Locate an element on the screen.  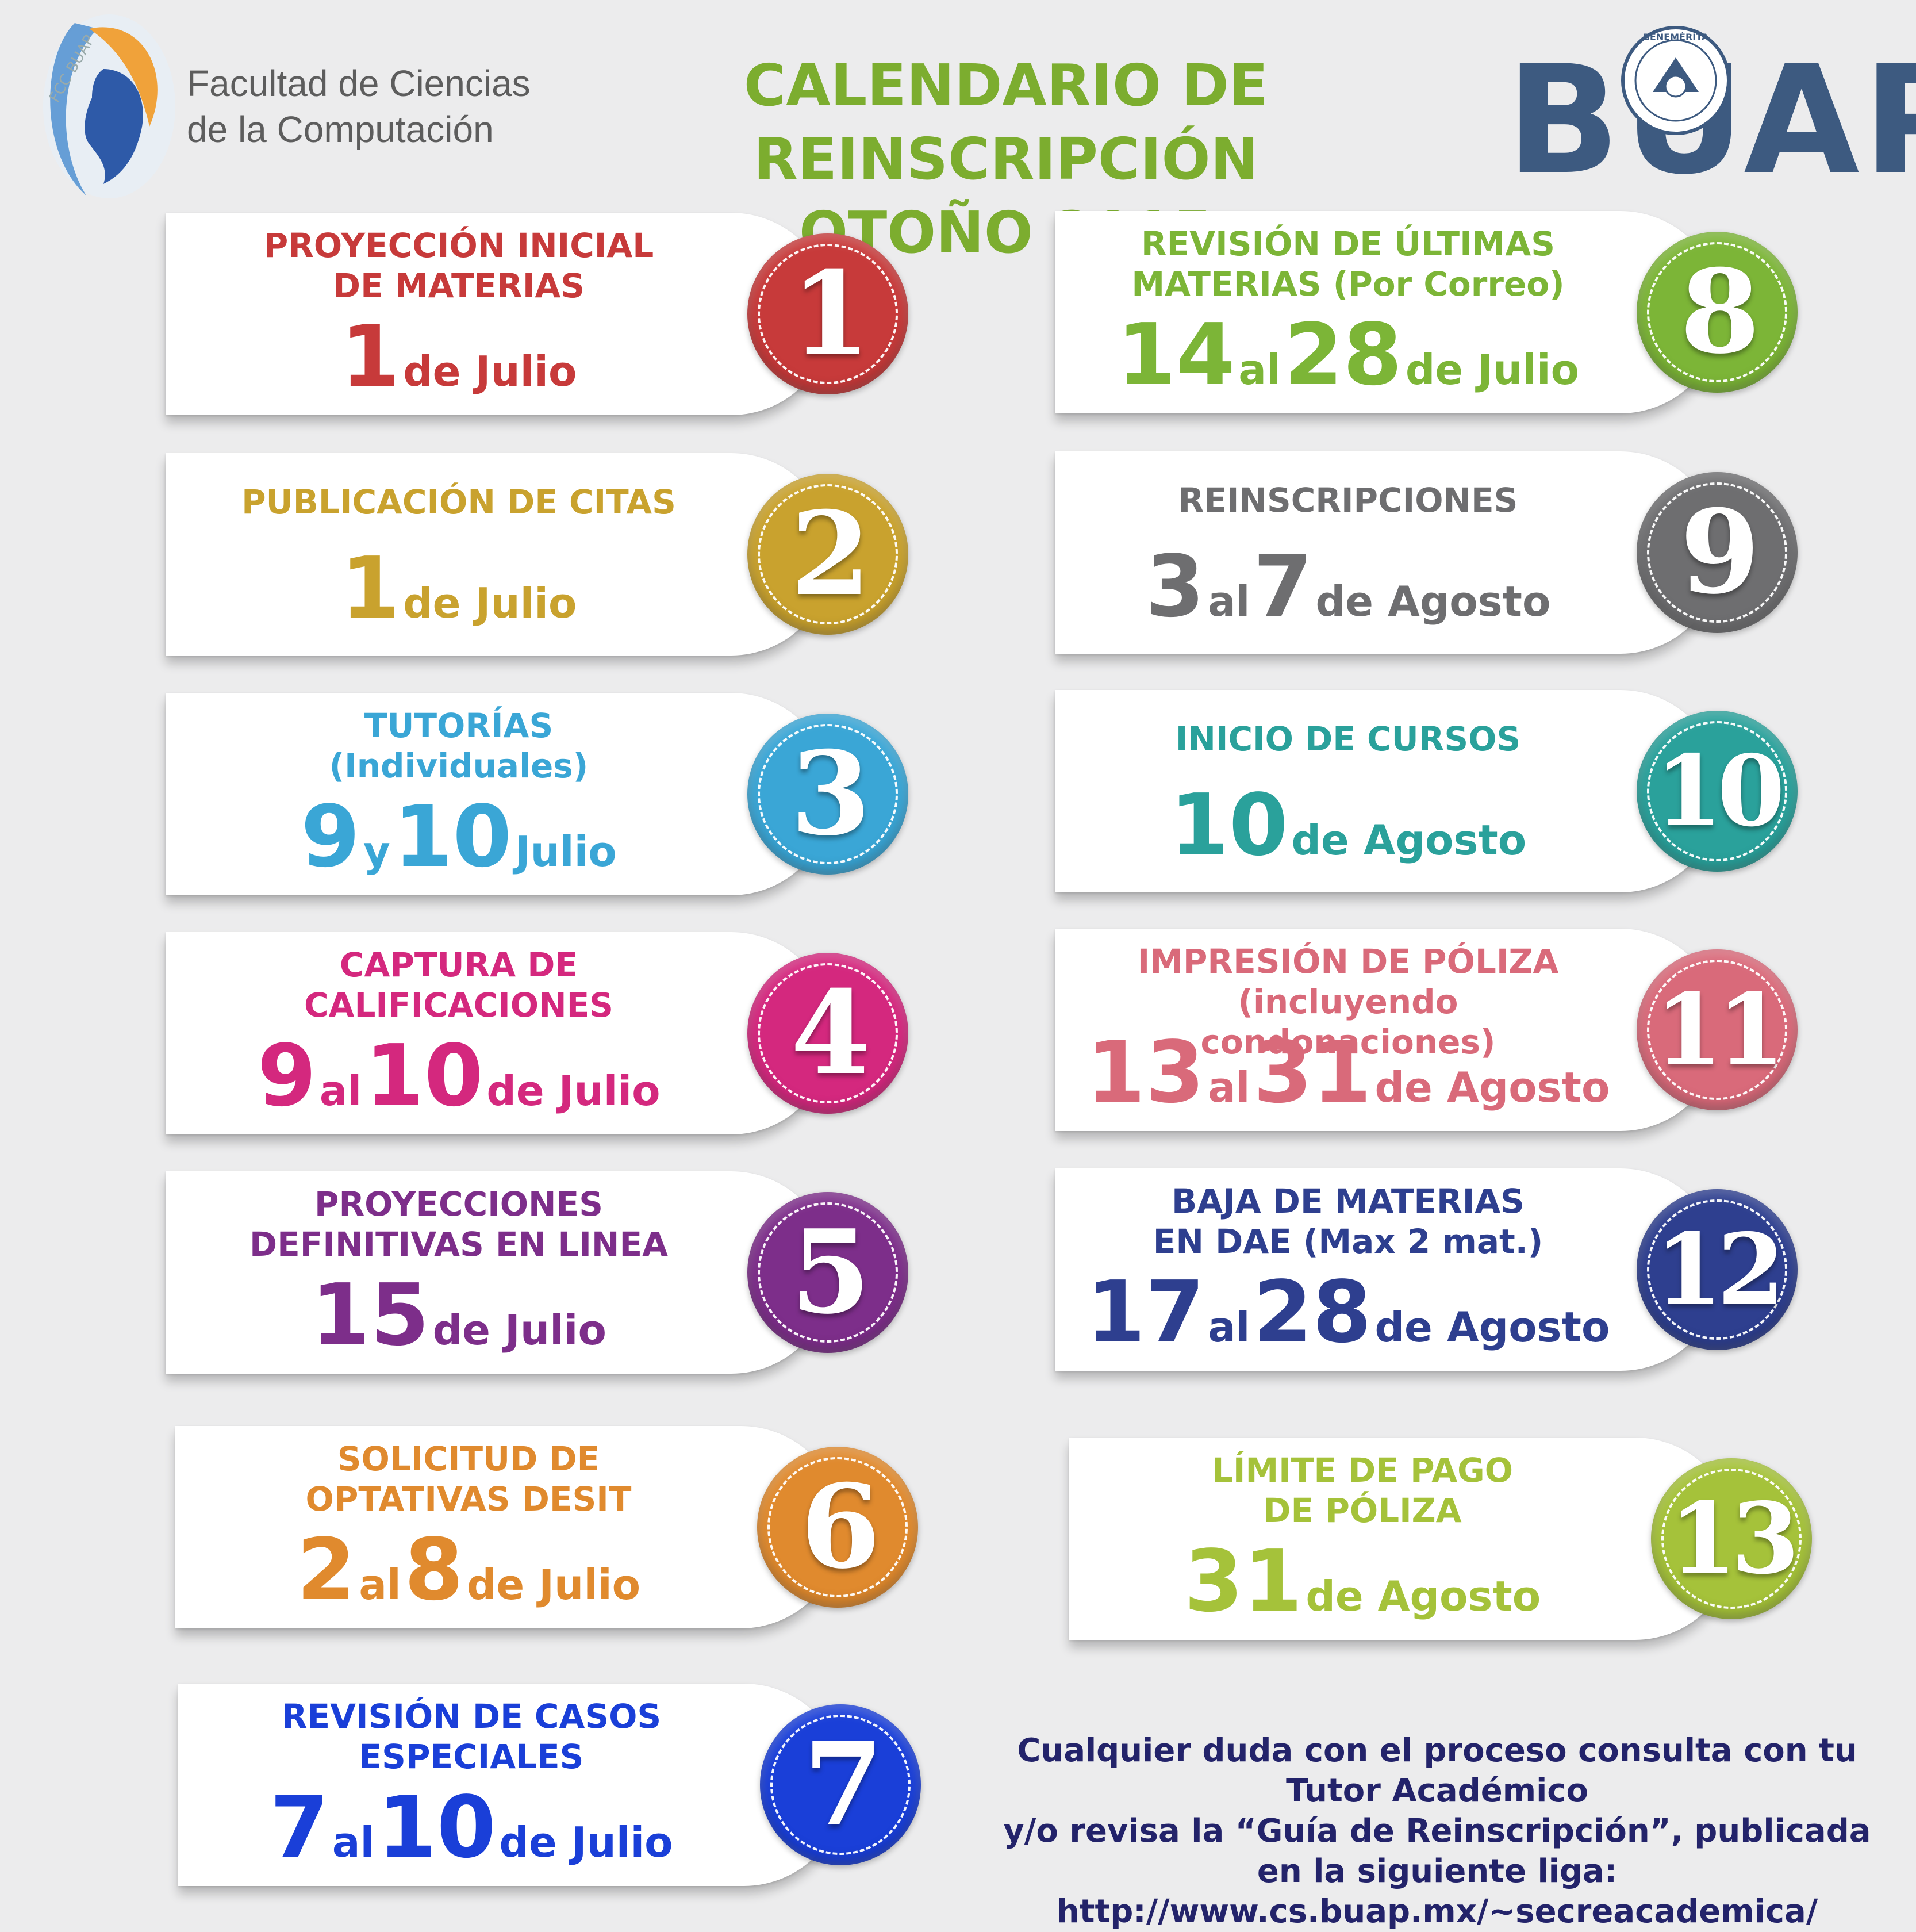
date-connector: y is located at coordinates (376, 851).